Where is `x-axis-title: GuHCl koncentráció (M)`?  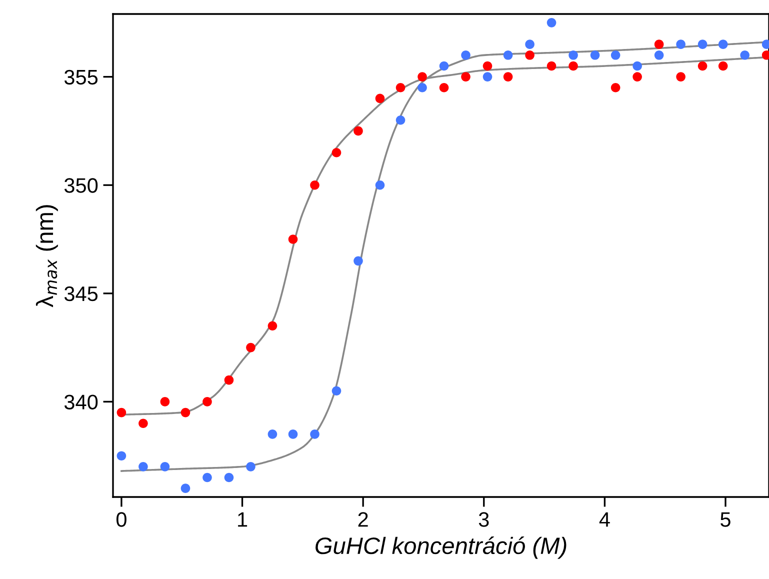 x-axis-title: GuHCl koncentráció (M) is located at coordinates (441, 547).